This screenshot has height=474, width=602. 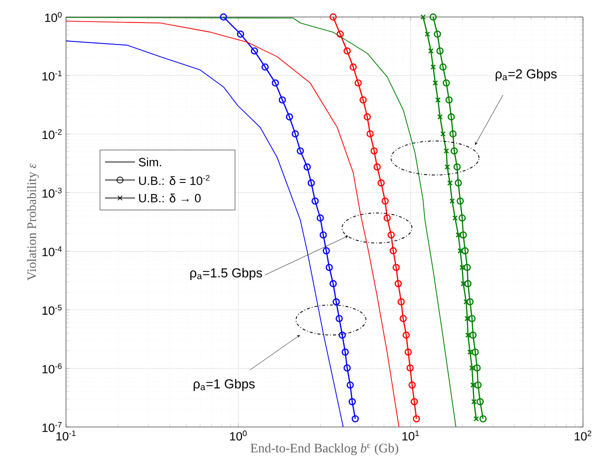 What do you see at coordinates (174, 179) in the screenshot?
I see `annotation: U.B.: δ = 10$^{-2}$` at bounding box center [174, 179].